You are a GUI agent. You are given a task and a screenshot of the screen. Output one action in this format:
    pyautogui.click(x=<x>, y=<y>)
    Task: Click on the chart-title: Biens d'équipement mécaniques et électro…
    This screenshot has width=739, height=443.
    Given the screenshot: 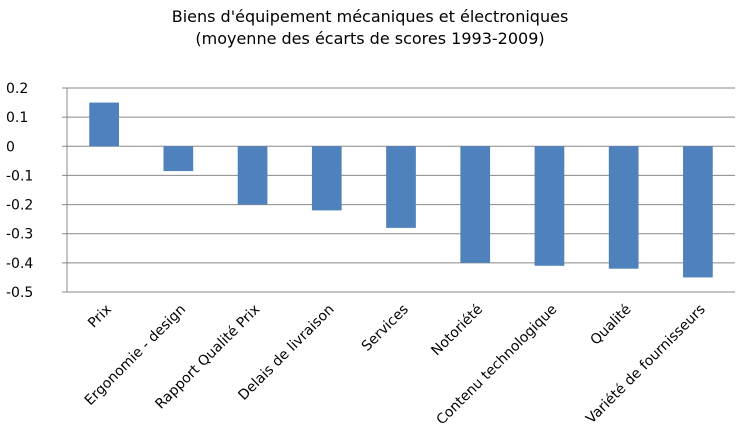 What is the action you would take?
    pyautogui.click(x=370, y=16)
    